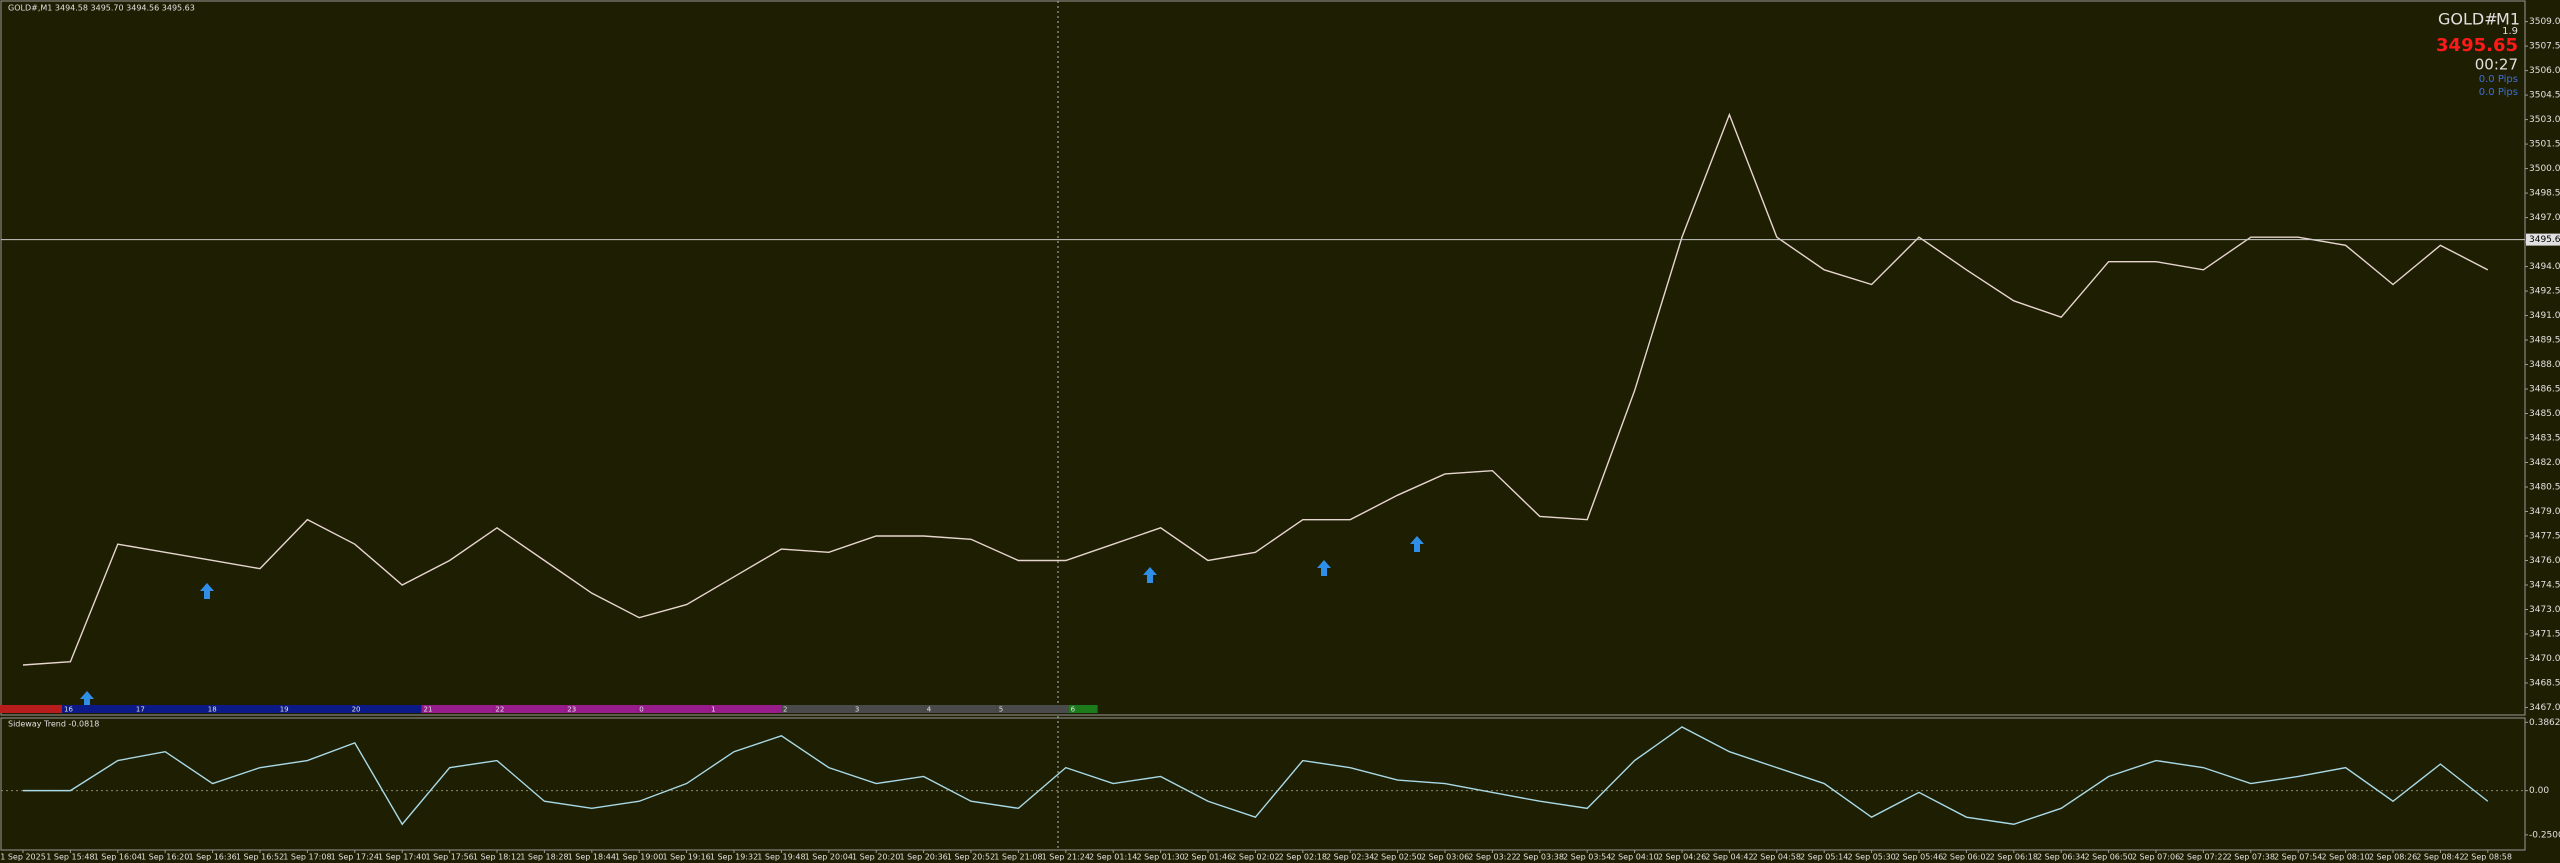 The height and width of the screenshot is (863, 2560). Describe the element at coordinates (1682, 857) in the screenshot. I see `x-tick-label: 2 Sep 04:26` at that location.